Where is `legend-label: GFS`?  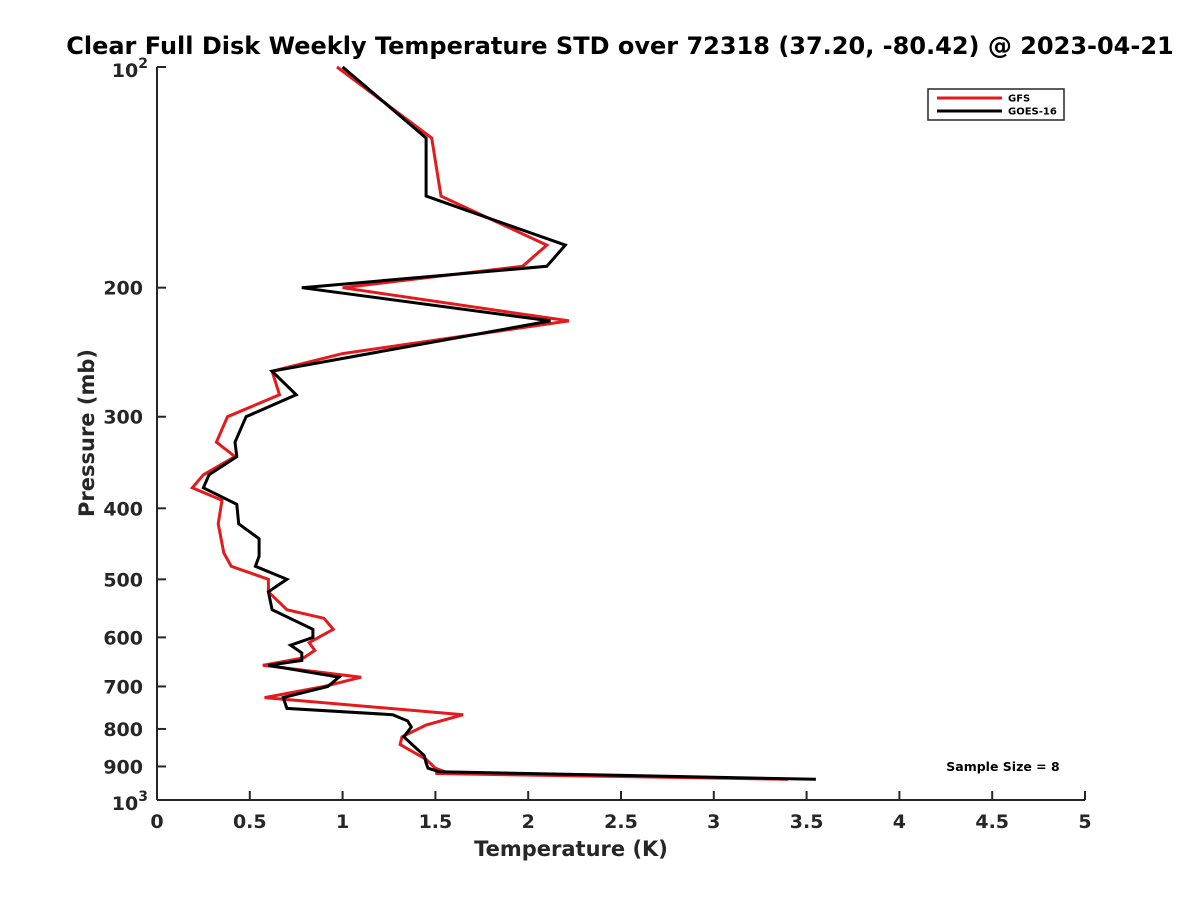 legend-label: GFS is located at coordinates (1019, 99).